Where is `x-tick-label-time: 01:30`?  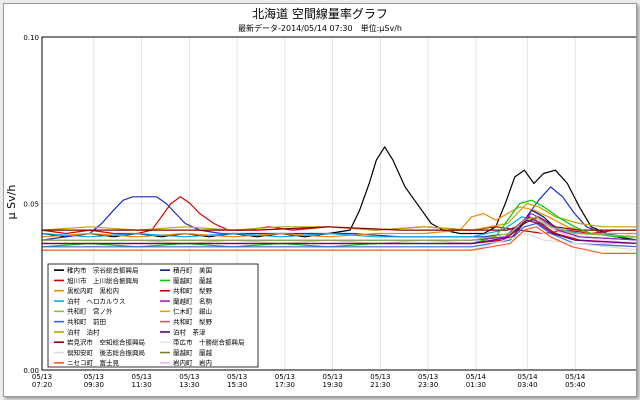 x-tick-label-time: 01:30 is located at coordinates (476, 385).